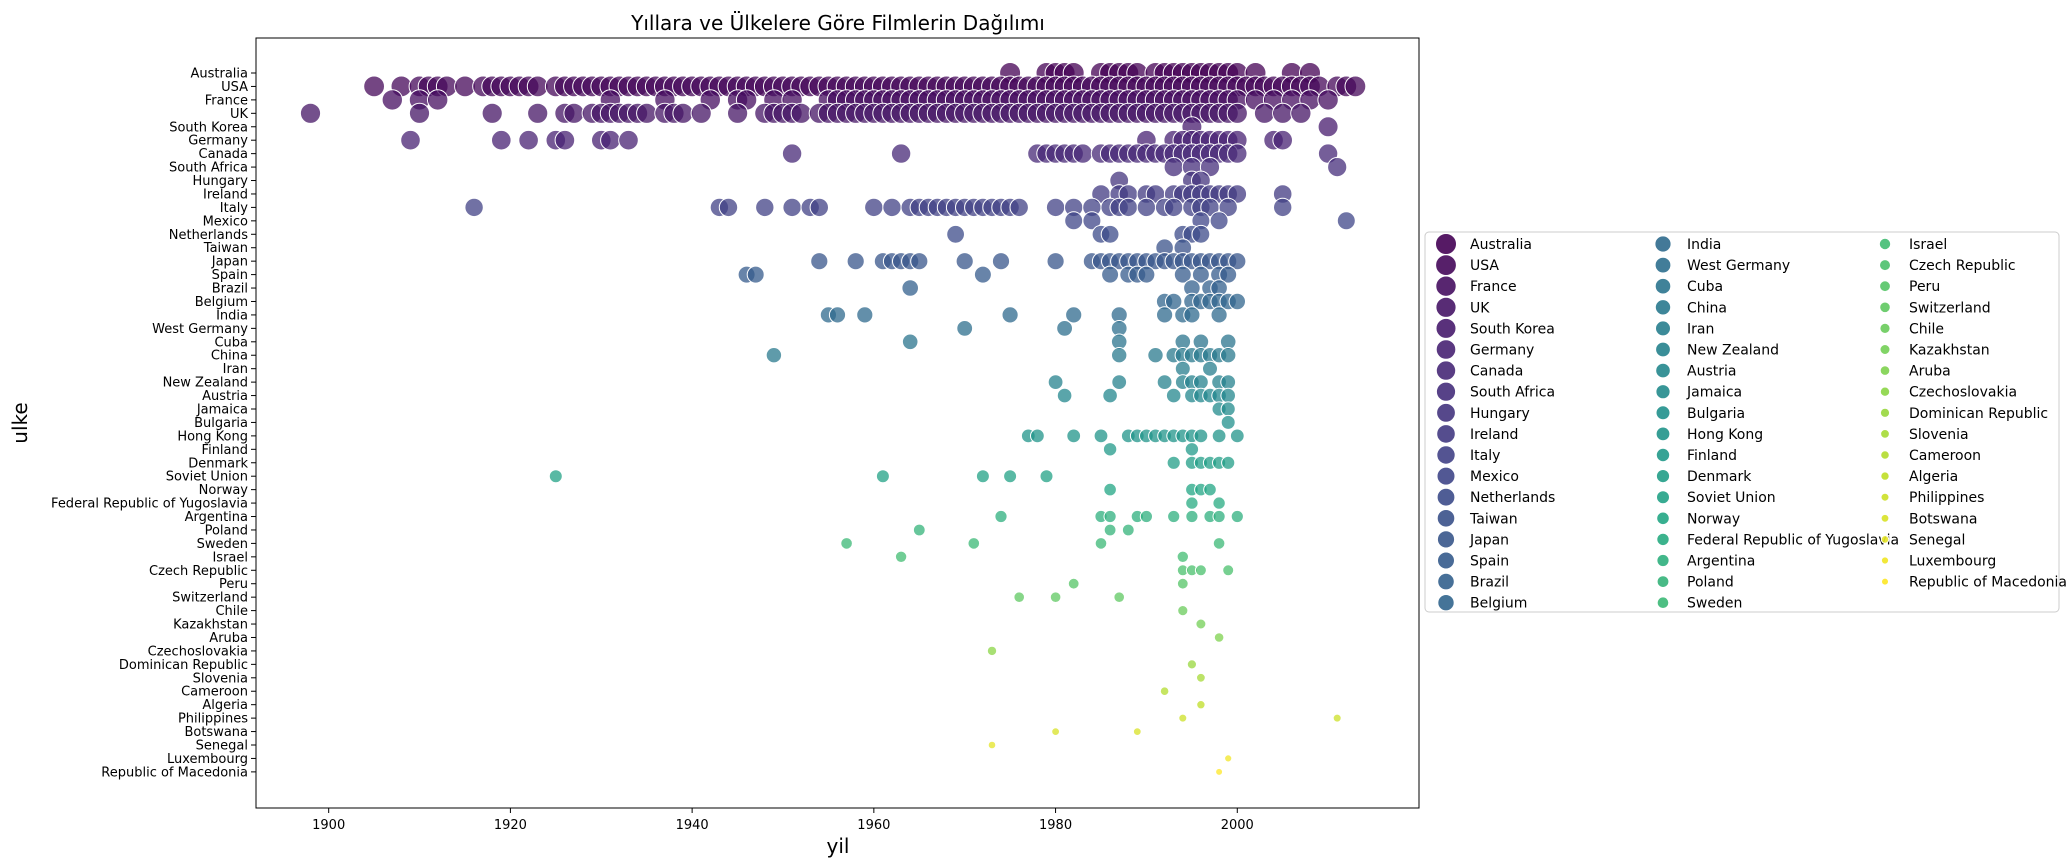  Describe the element at coordinates (222, 746) in the screenshot. I see `y-tick-label: Senegal` at that location.